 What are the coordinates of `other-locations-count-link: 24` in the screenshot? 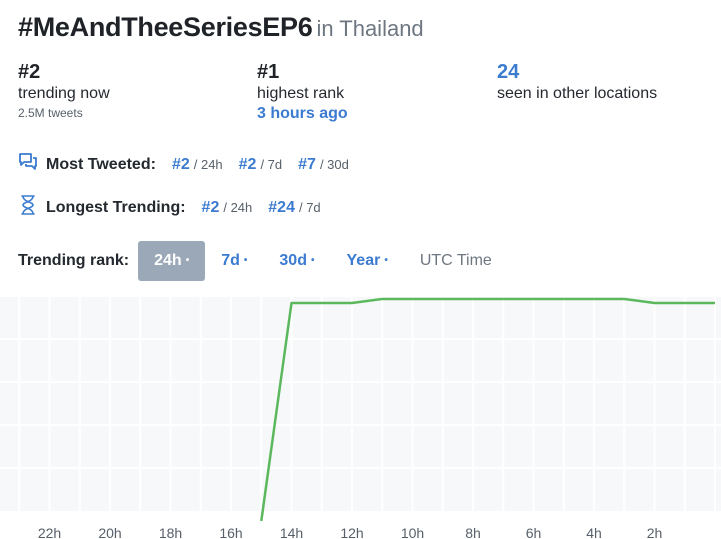 It's located at (508, 72).